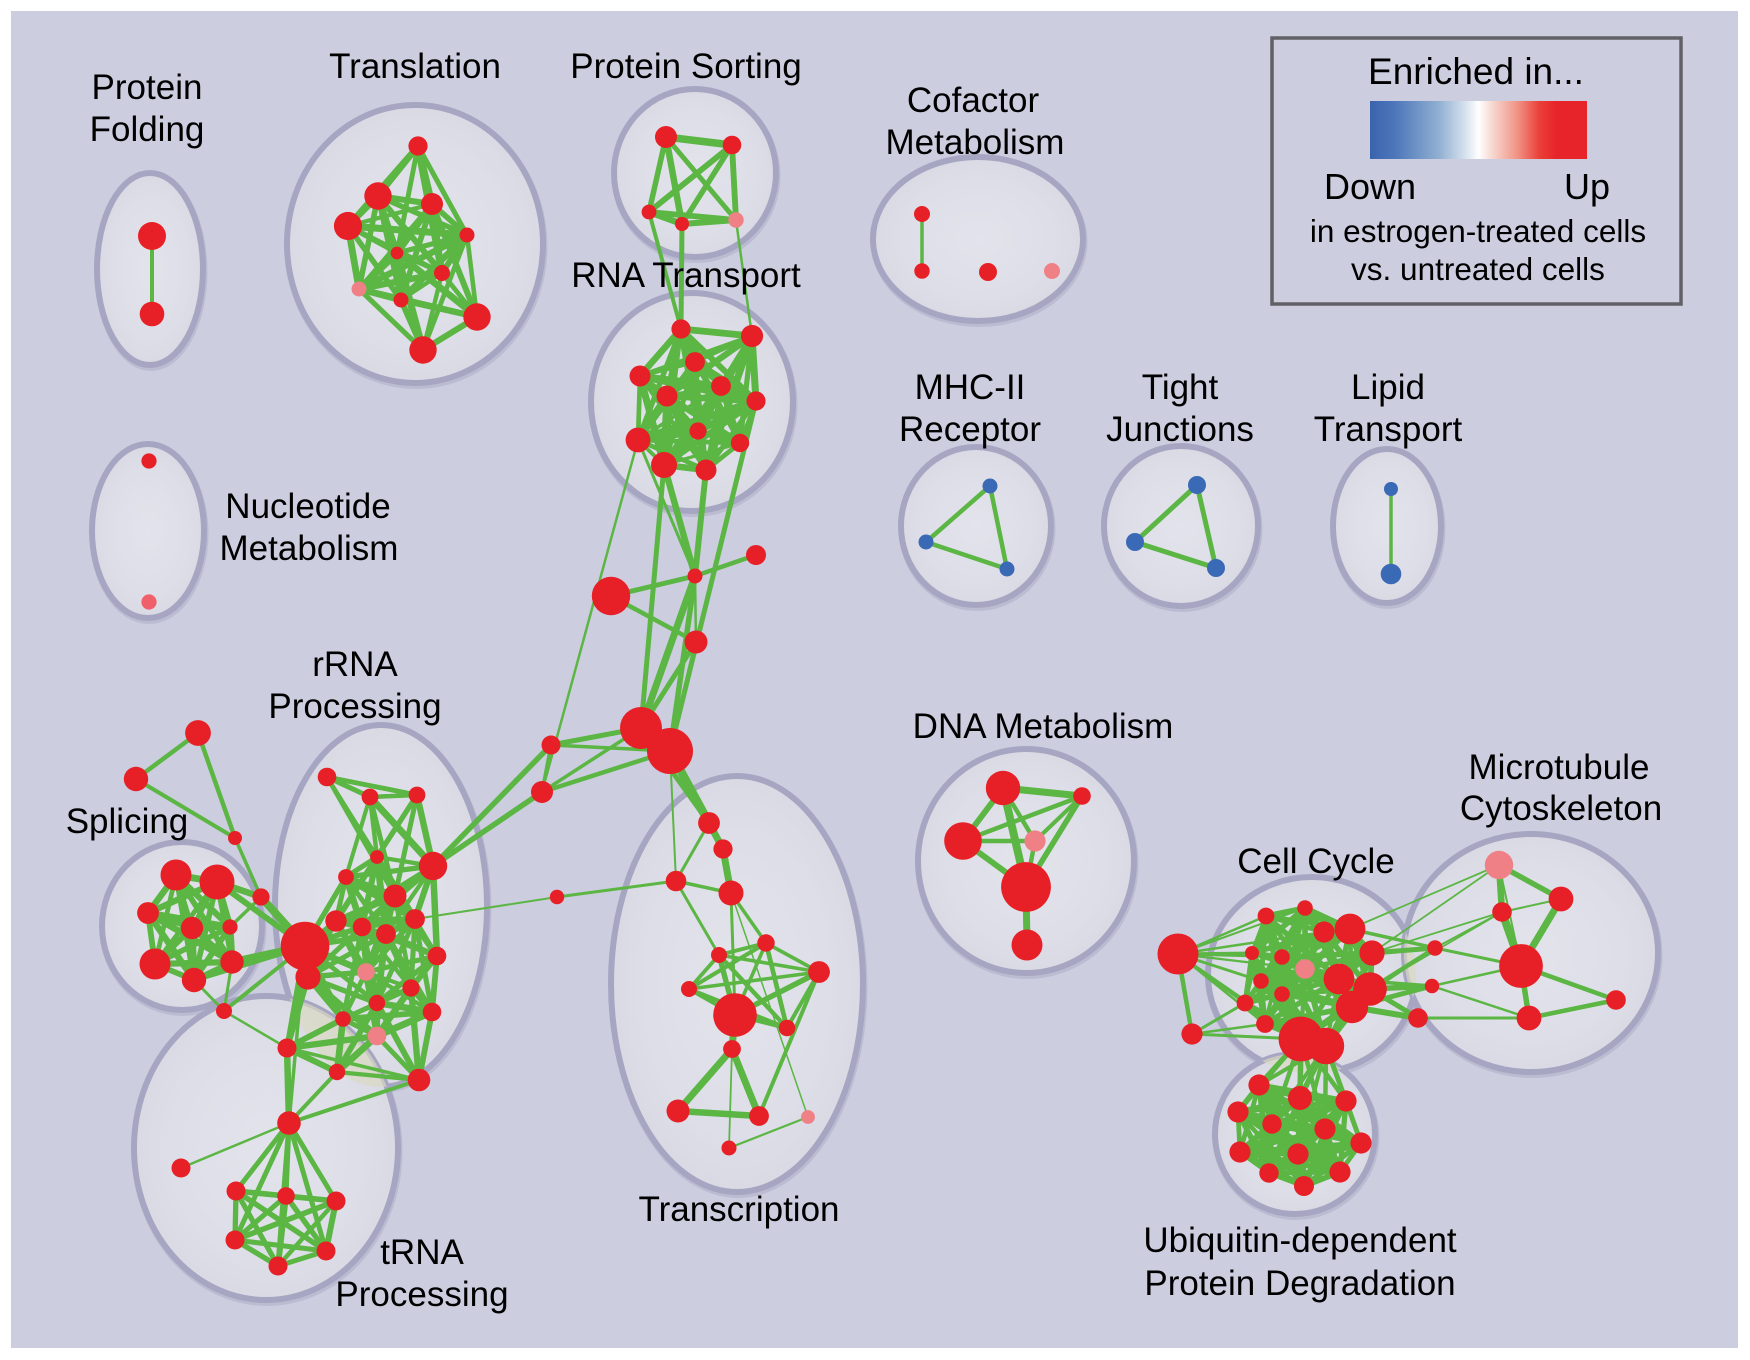 The height and width of the screenshot is (1360, 1750). I want to click on svg-text: Receptor, so click(970, 429).